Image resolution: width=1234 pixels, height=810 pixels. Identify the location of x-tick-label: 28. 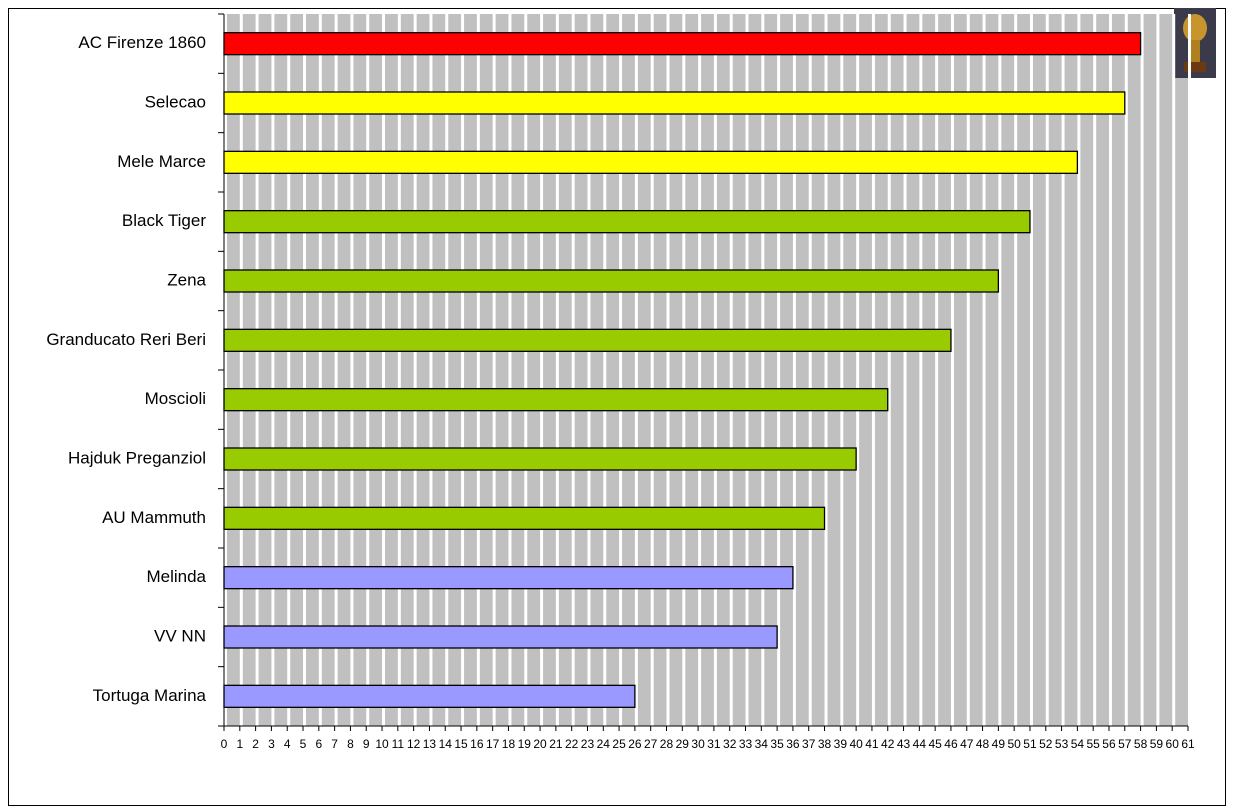
(667, 744).